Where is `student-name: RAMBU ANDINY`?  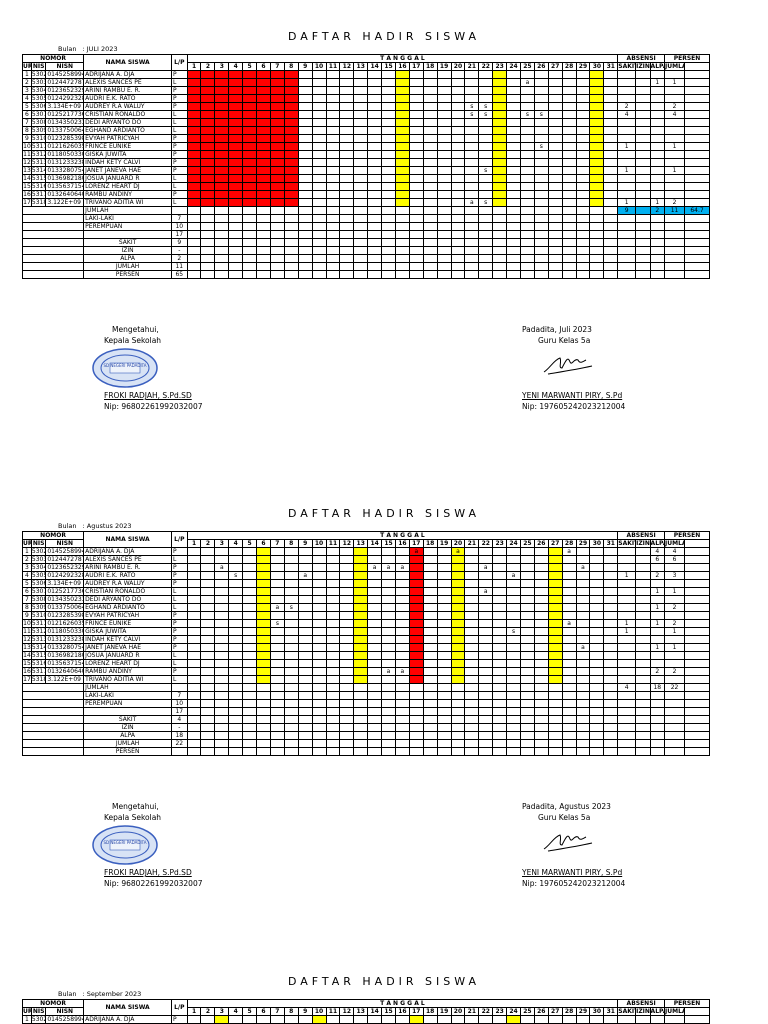 student-name: RAMBU ANDINY is located at coordinates (128, 194).